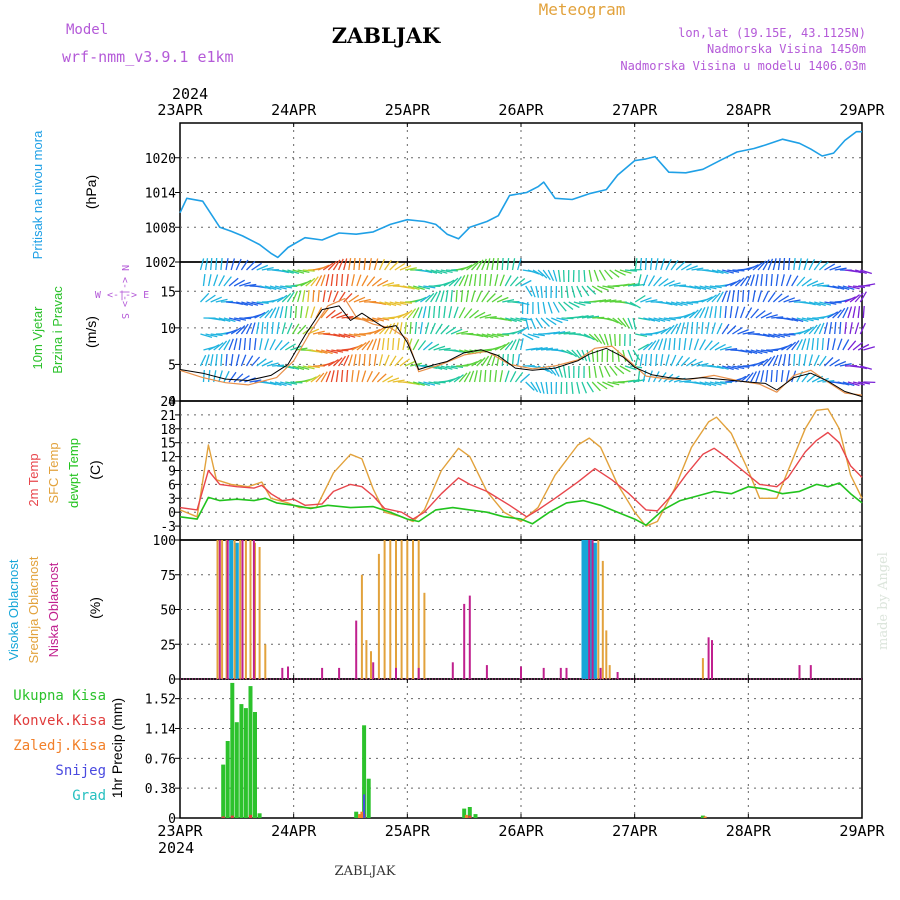 The height and width of the screenshot is (900, 900). What do you see at coordinates (80, 771) in the screenshot?
I see `precip-legend-snow: Snijeg` at bounding box center [80, 771].